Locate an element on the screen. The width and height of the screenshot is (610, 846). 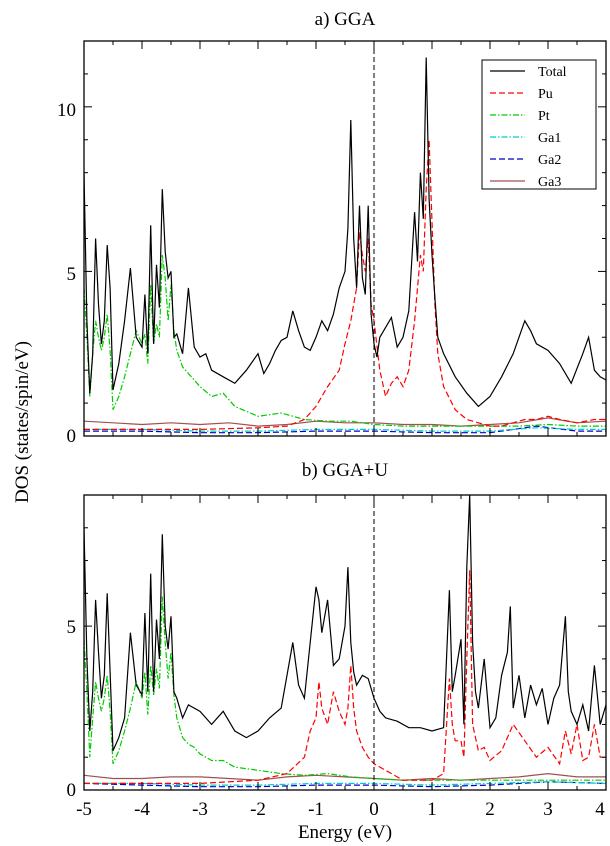
panel-b-ytick-0: 0 is located at coordinates (72, 790).